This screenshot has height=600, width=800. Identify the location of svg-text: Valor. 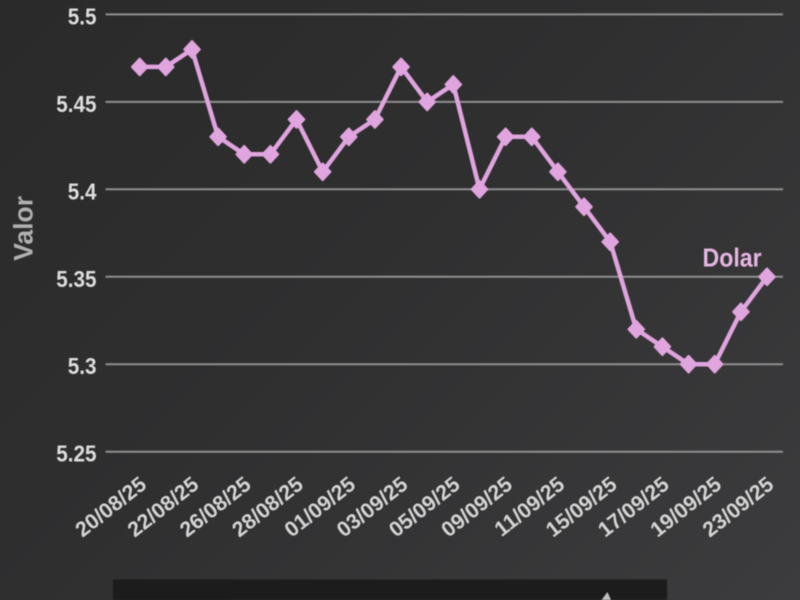
(24, 228).